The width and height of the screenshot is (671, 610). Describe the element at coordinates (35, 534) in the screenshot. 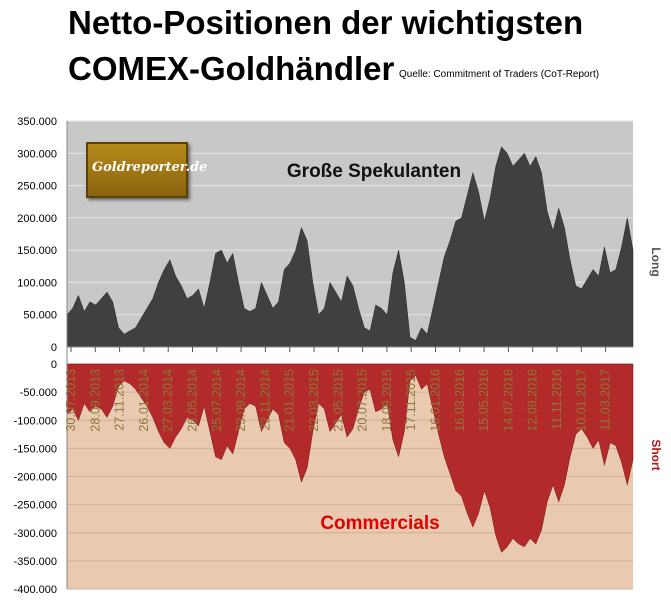

I see `bottom-y-tick-label: -300.000` at that location.